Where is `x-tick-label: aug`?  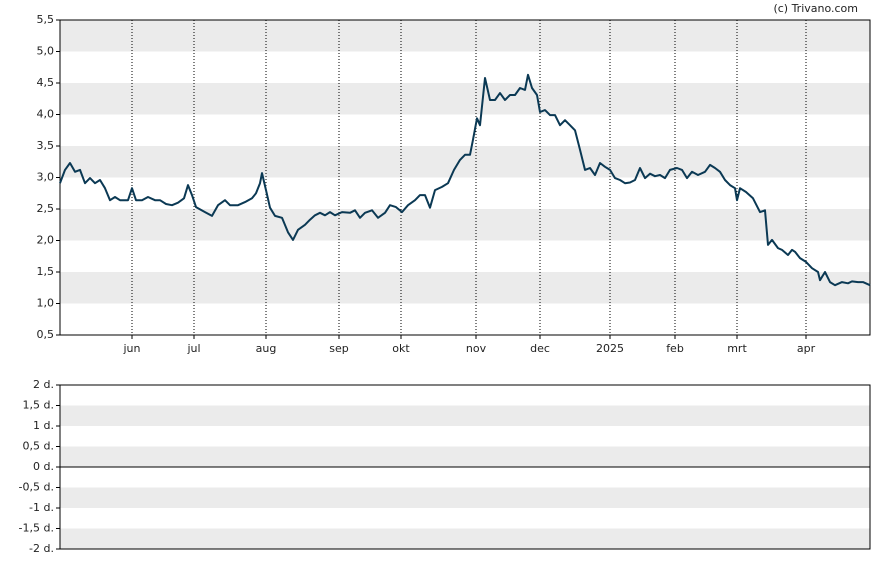
x-tick-label: aug is located at coordinates (266, 348).